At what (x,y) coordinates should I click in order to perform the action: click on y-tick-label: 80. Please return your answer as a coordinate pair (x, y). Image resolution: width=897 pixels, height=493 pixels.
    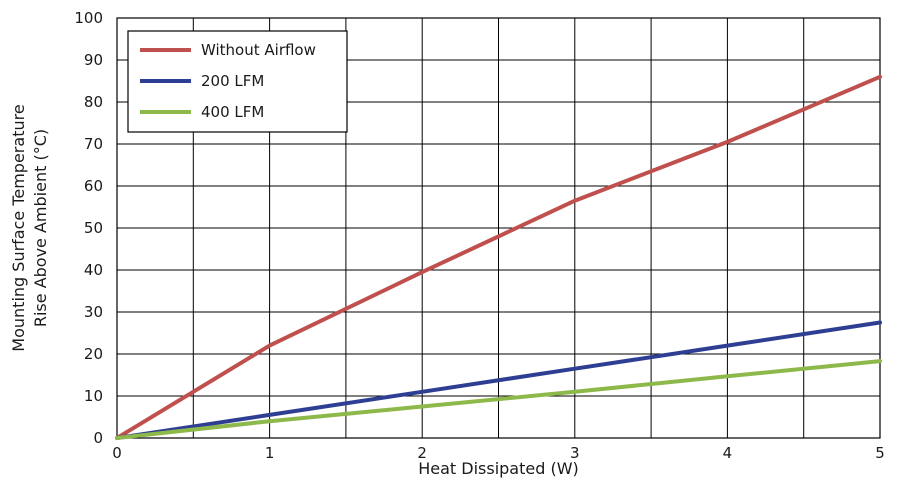
    Looking at the image, I should click on (93, 102).